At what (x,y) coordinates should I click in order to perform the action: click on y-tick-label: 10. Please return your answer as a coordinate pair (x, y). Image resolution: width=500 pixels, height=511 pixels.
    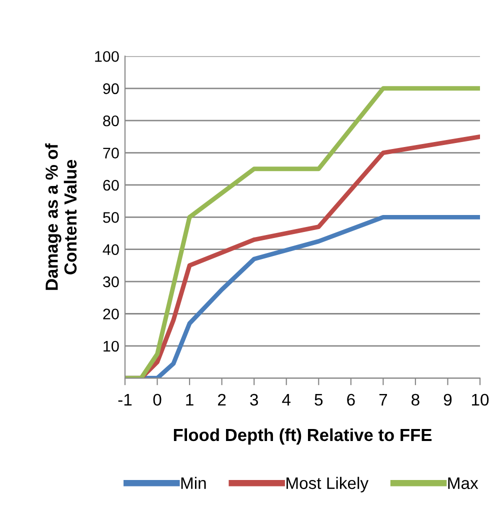
    Looking at the image, I should click on (111, 346).